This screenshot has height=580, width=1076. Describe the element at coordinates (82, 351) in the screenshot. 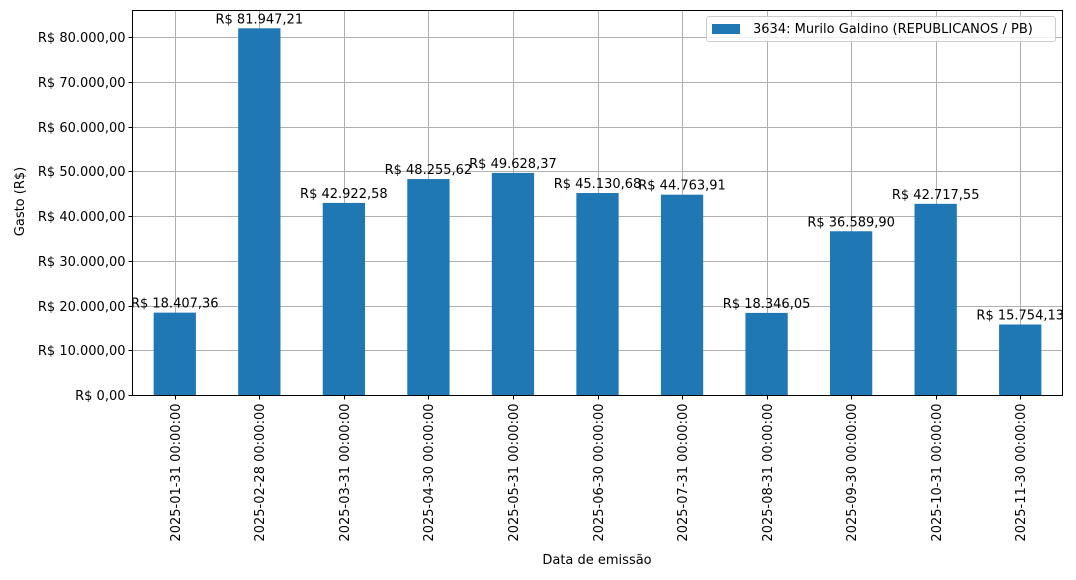

I see `y-tick-label: R$ 10.000,00` at that location.